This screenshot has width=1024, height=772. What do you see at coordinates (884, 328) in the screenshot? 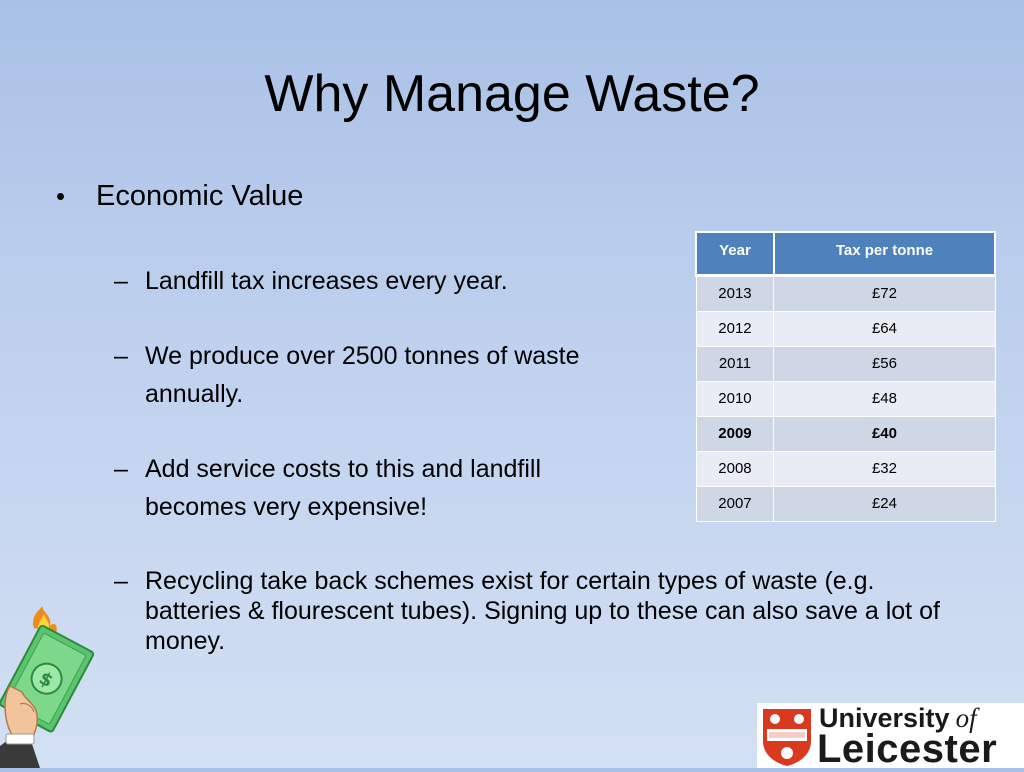
I see `cell-tax: £64` at bounding box center [884, 328].